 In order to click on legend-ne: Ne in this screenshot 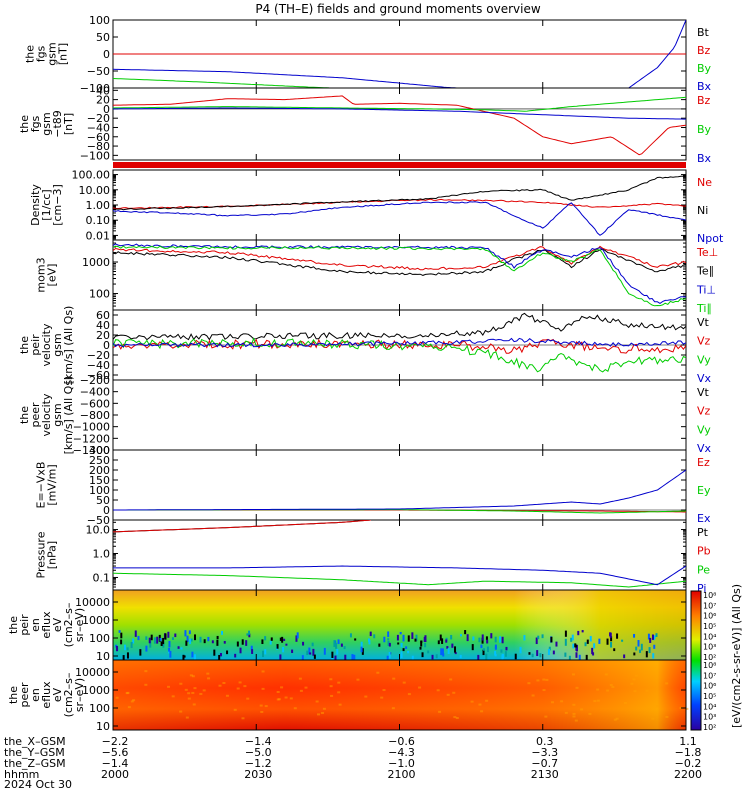, I will do `click(704, 182)`.